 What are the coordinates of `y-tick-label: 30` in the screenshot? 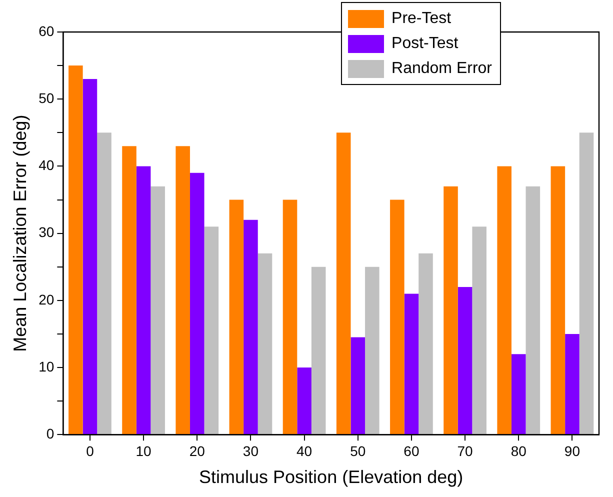 It's located at (46, 232).